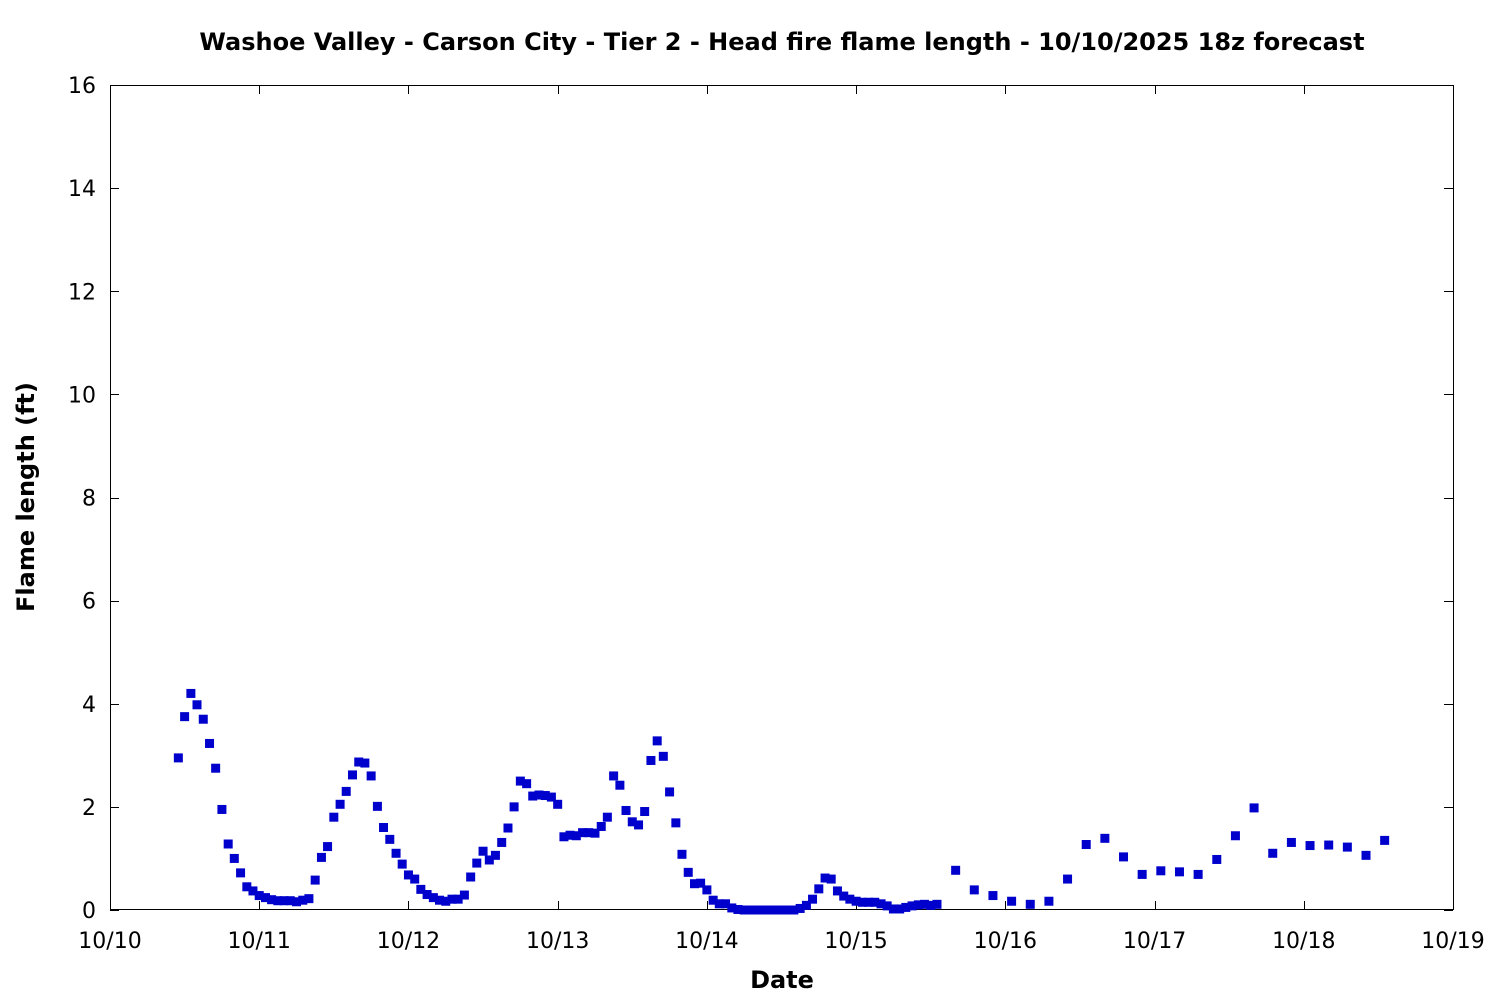 Image resolution: width=1500 pixels, height=1000 pixels. I want to click on y-tick-label: 2, so click(89, 808).